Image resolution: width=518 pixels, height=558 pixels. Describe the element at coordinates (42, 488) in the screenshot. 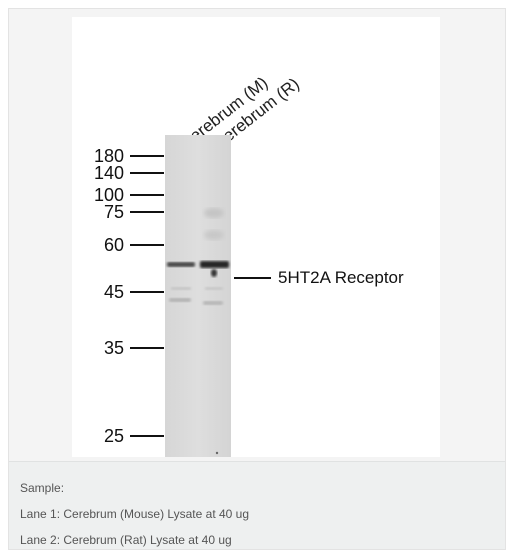

I see `caption-line: Sample:` at that location.